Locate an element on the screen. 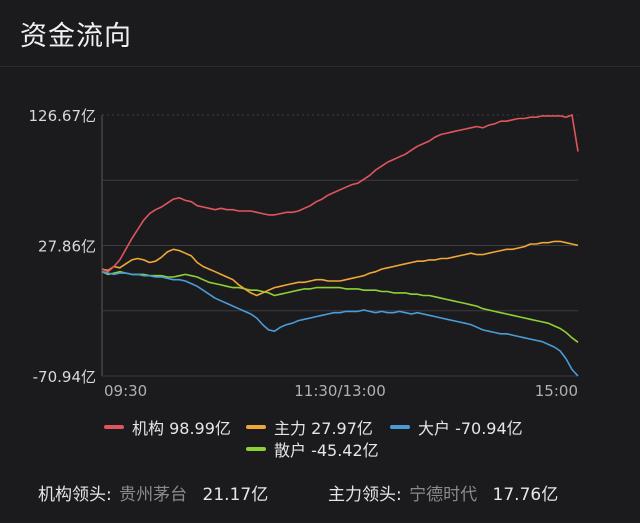 Image resolution: width=640 pixels, height=523 pixels. leader-stock-zhuli: 宁德时代 is located at coordinates (443, 495).